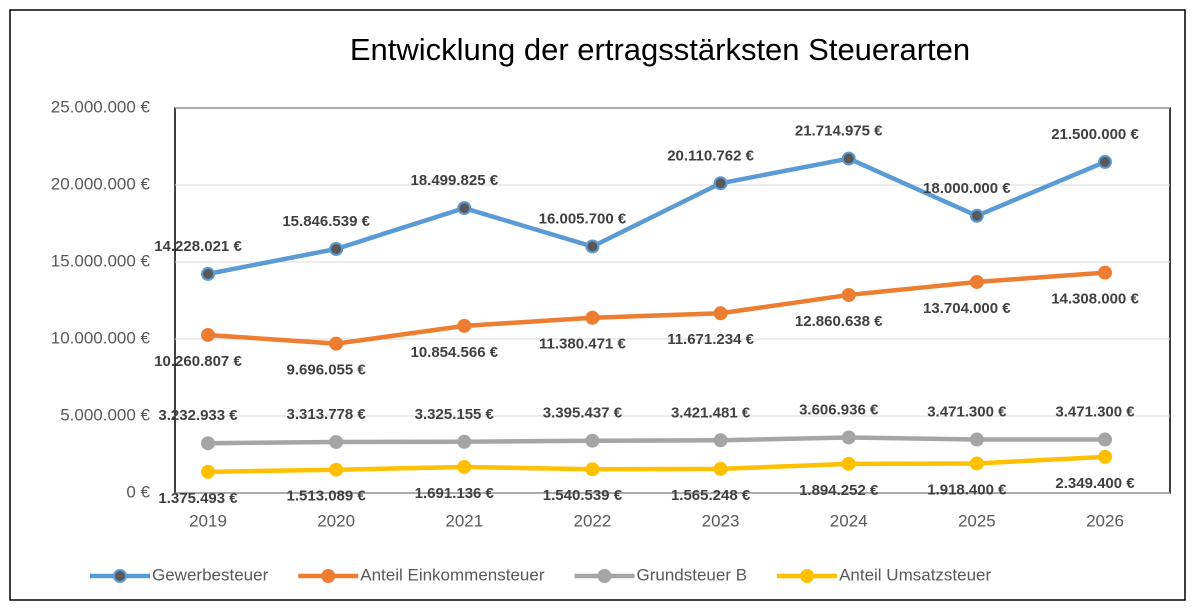 Image resolution: width=1195 pixels, height=610 pixels. Describe the element at coordinates (101, 183) in the screenshot. I see `y-tick-label: 20.000.000 €` at that location.